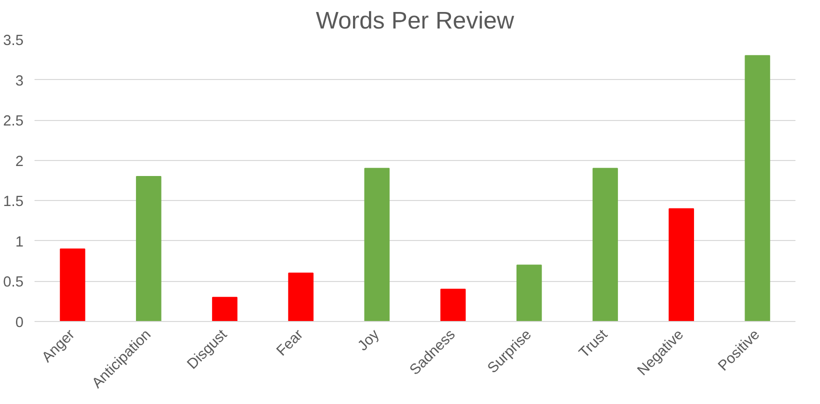 The height and width of the screenshot is (404, 820). Describe the element at coordinates (19, 242) in the screenshot. I see `y-tick-label: 1` at that location.